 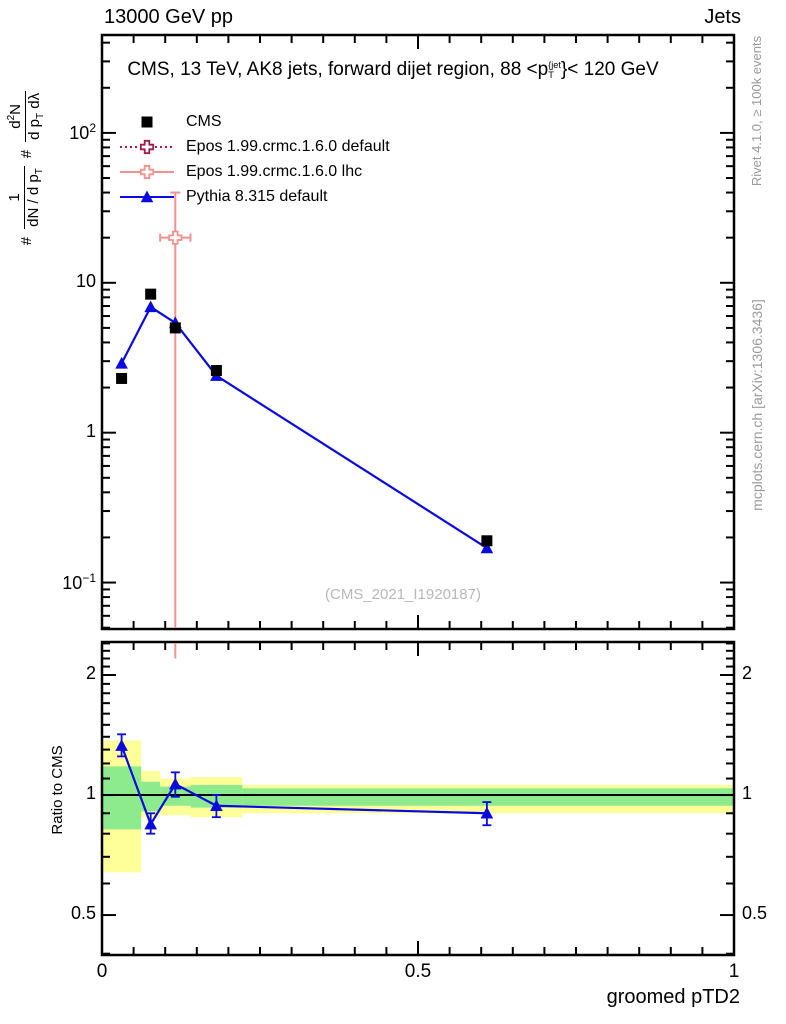 What do you see at coordinates (26, 241) in the screenshot?
I see `ylabel-hash-1: #` at bounding box center [26, 241].